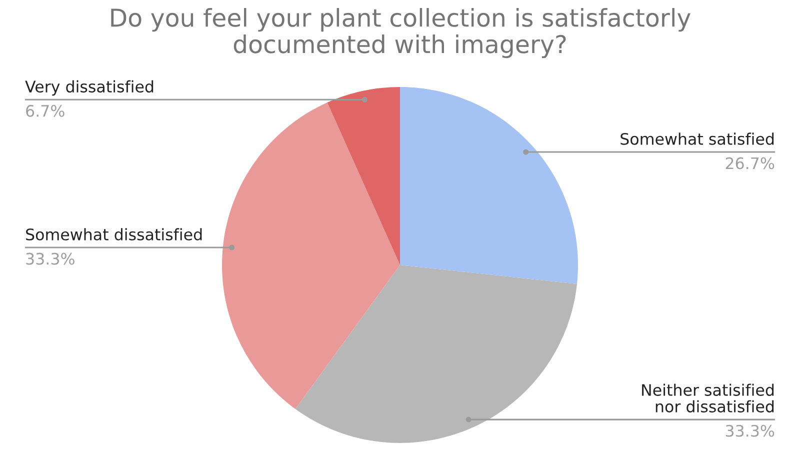 The width and height of the screenshot is (800, 450). I want to click on data-label: 6.7%, so click(45, 110).